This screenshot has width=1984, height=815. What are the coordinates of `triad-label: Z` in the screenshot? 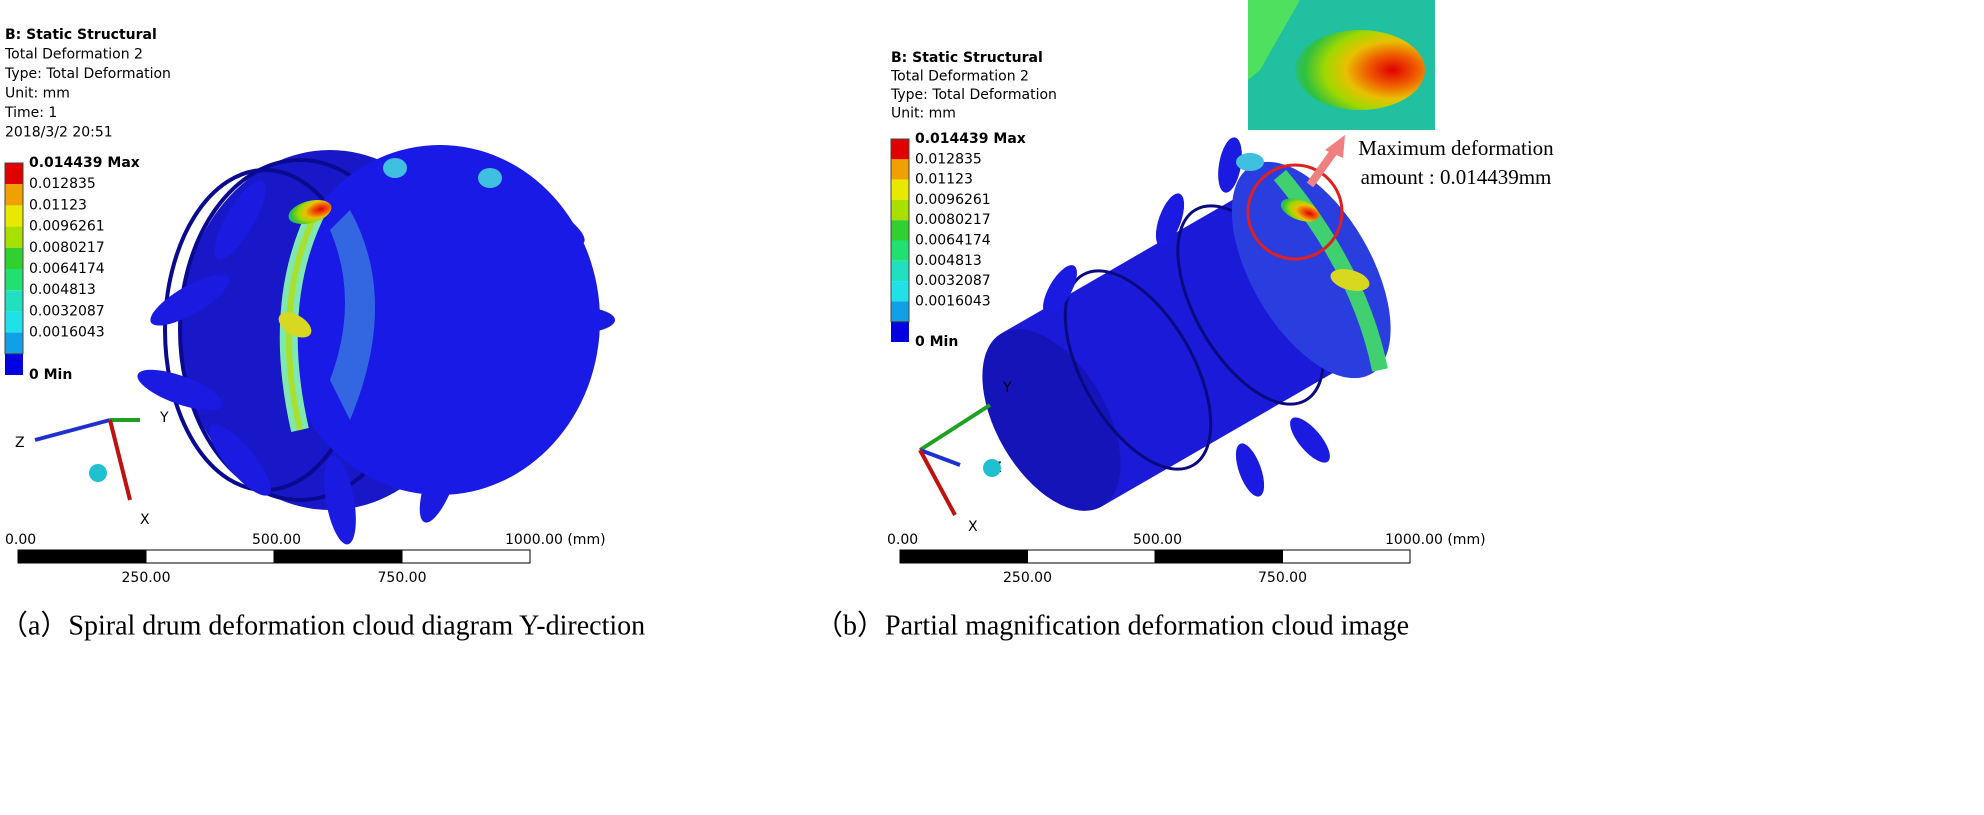 It's located at (20, 443).